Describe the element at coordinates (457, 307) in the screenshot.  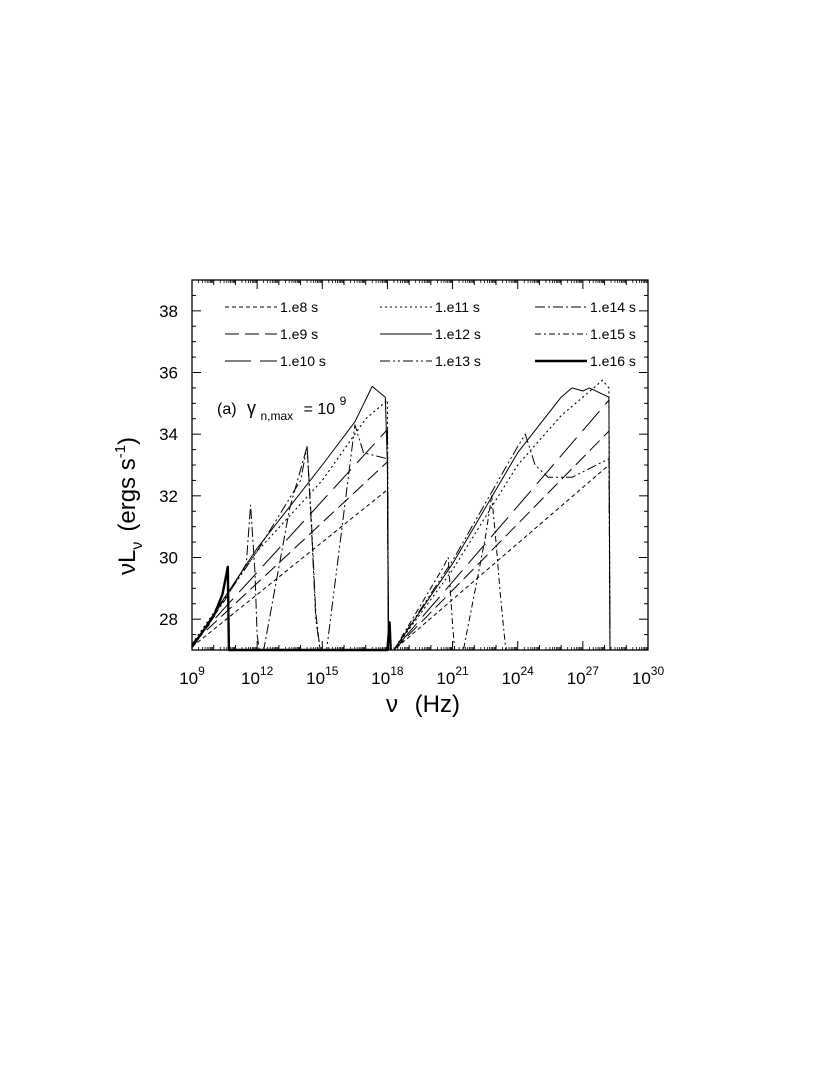
I see `legend-label-4: 1.e11 s` at that location.